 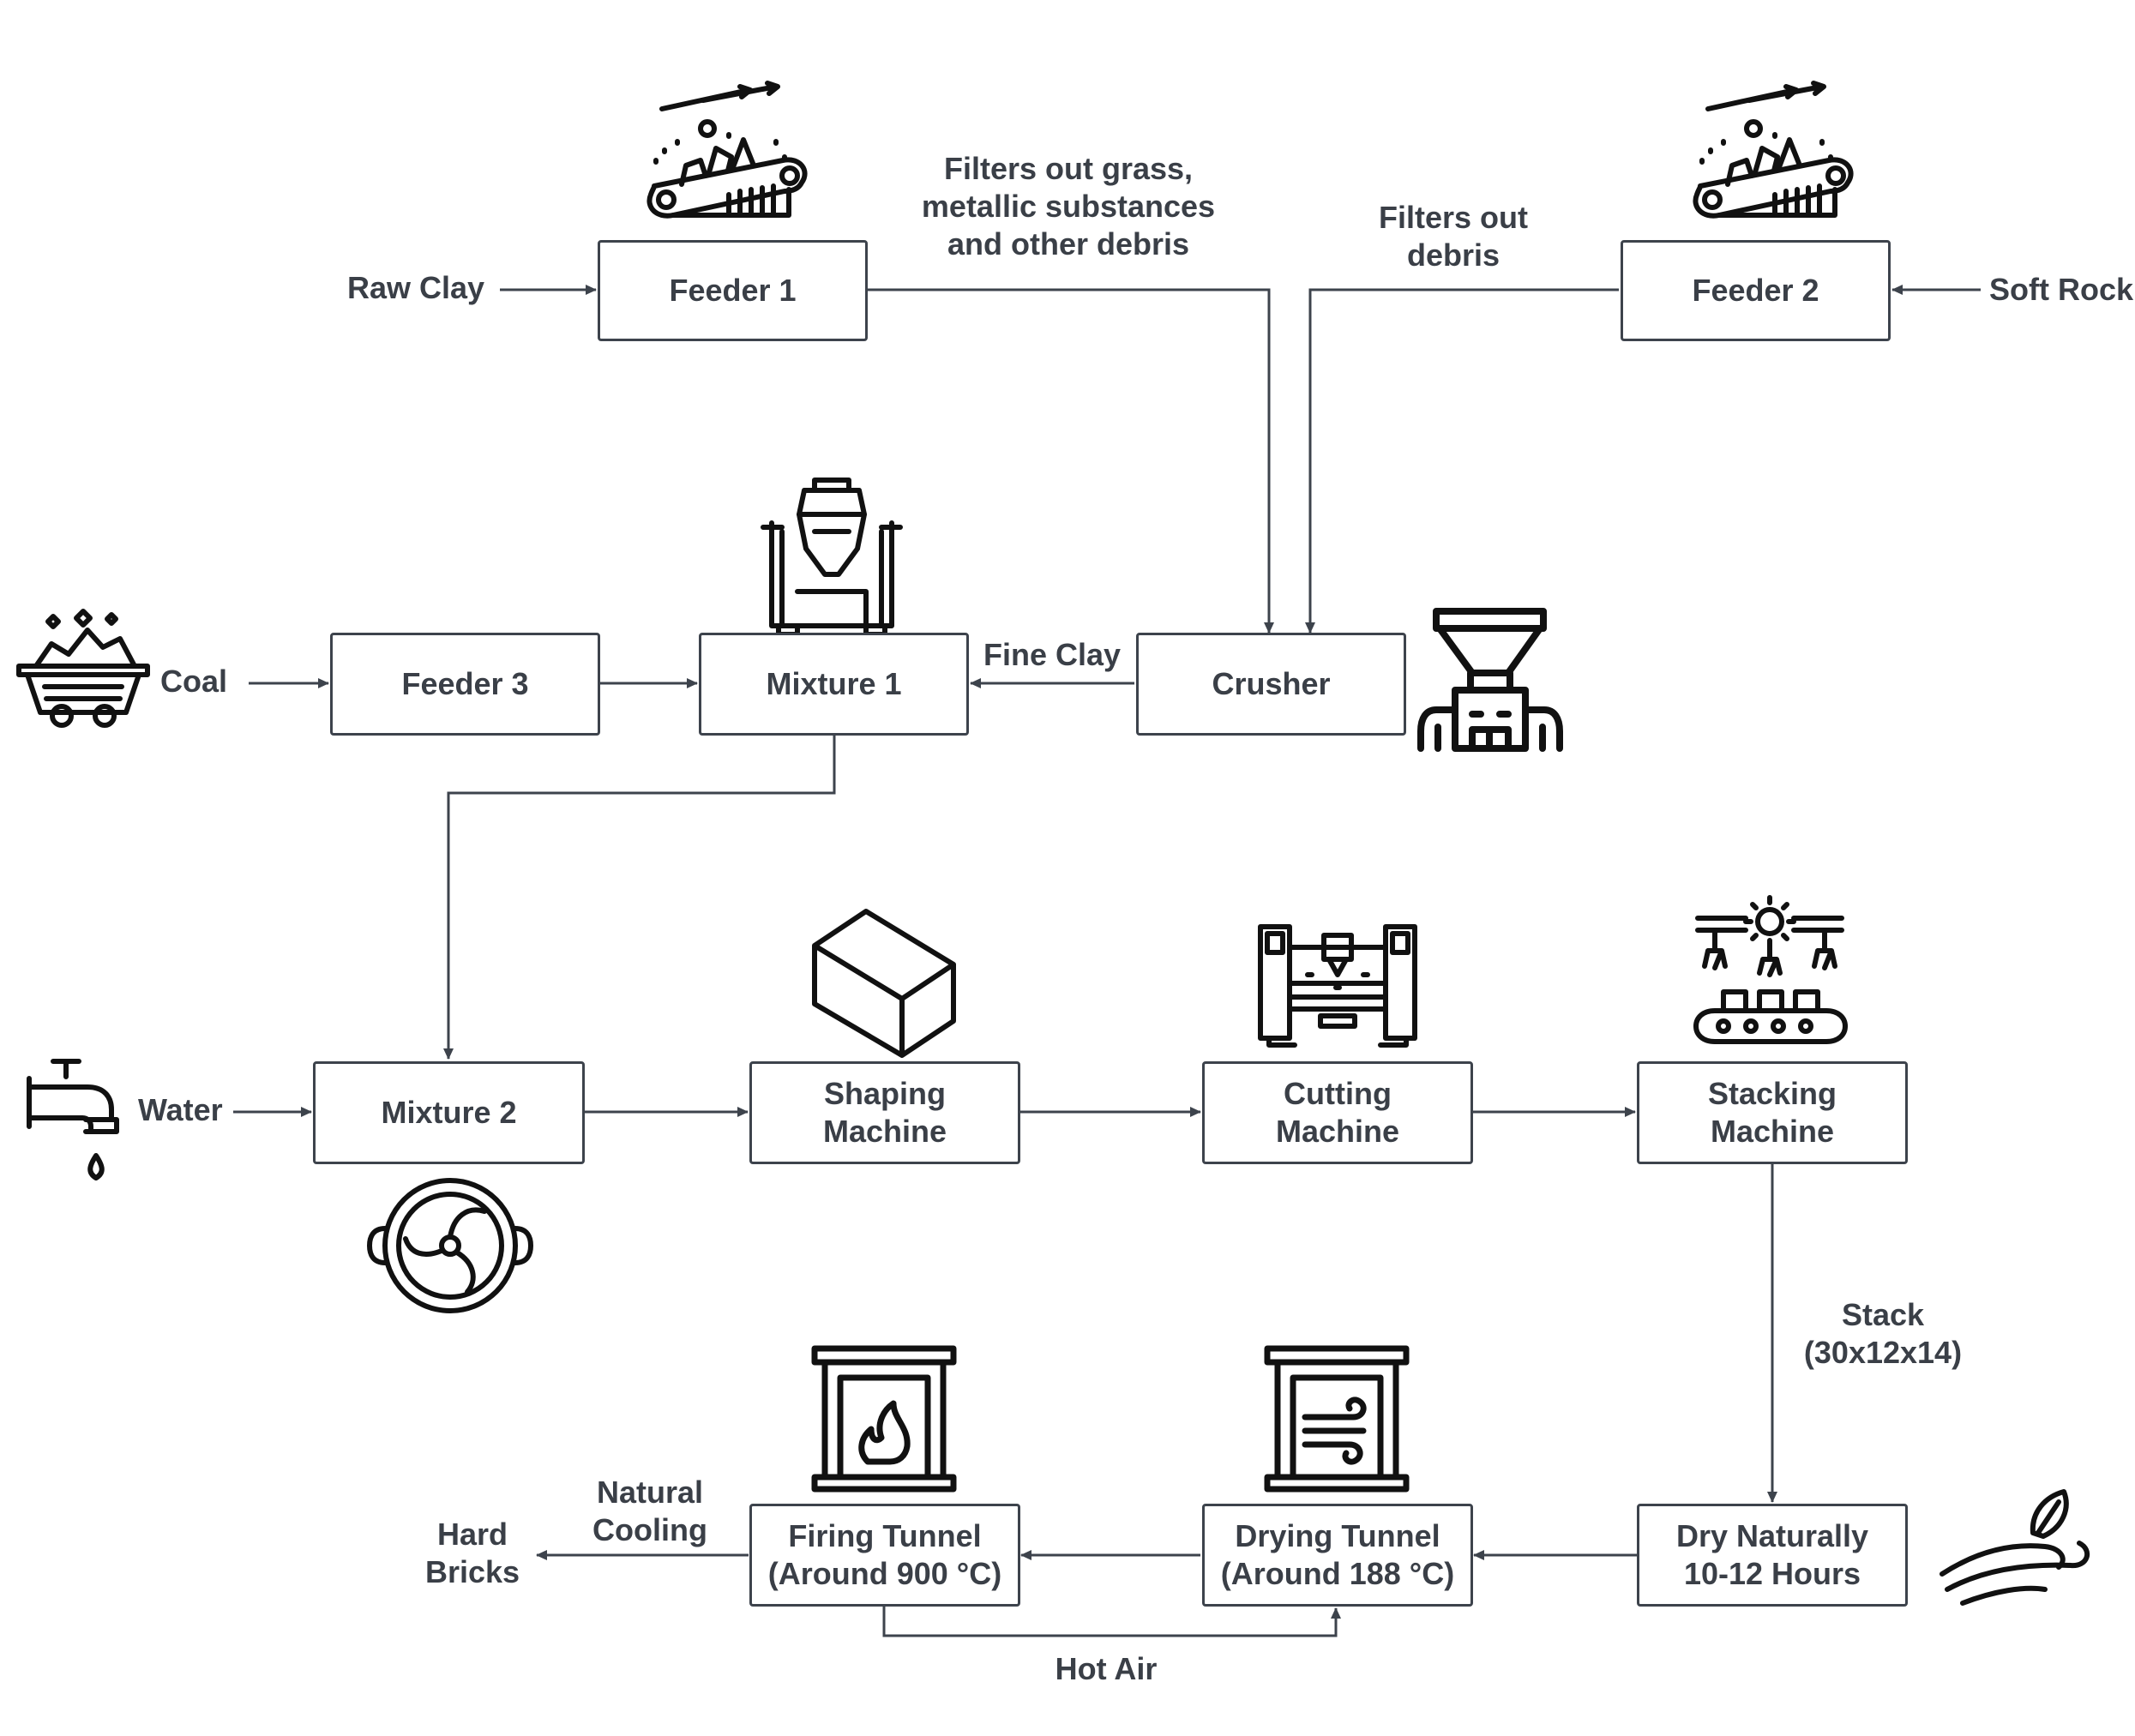 I want to click on arrow-mixture1-mixture2, so click(x=639, y=897).